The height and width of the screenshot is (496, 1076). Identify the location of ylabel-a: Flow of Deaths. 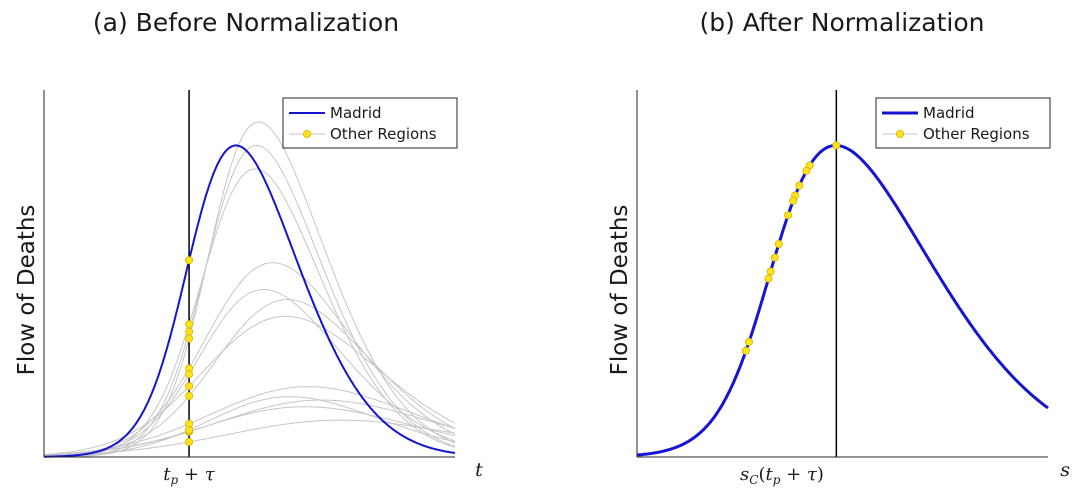
(27, 290).